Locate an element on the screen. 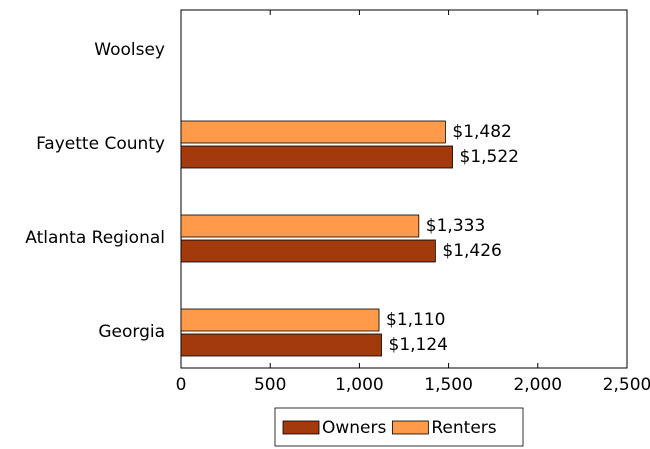  value-label: $1,426 is located at coordinates (471, 251).